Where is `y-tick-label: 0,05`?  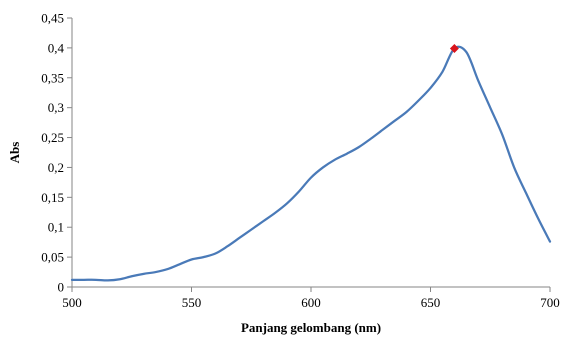 y-tick-label: 0,05 is located at coordinates (52, 257).